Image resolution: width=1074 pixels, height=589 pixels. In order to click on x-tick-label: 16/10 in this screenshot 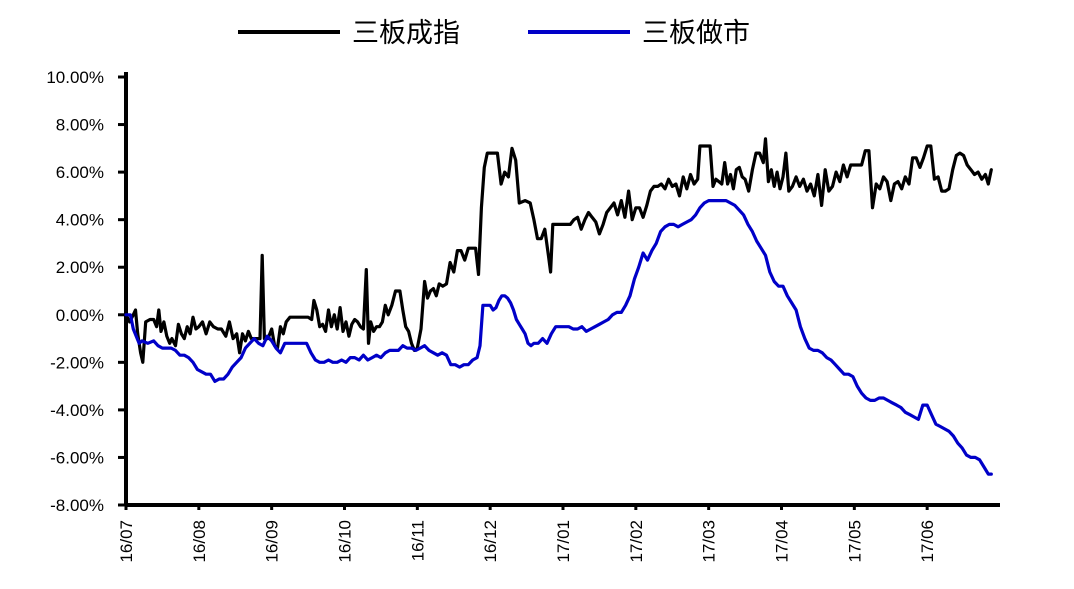, I will do `click(345, 541)`.